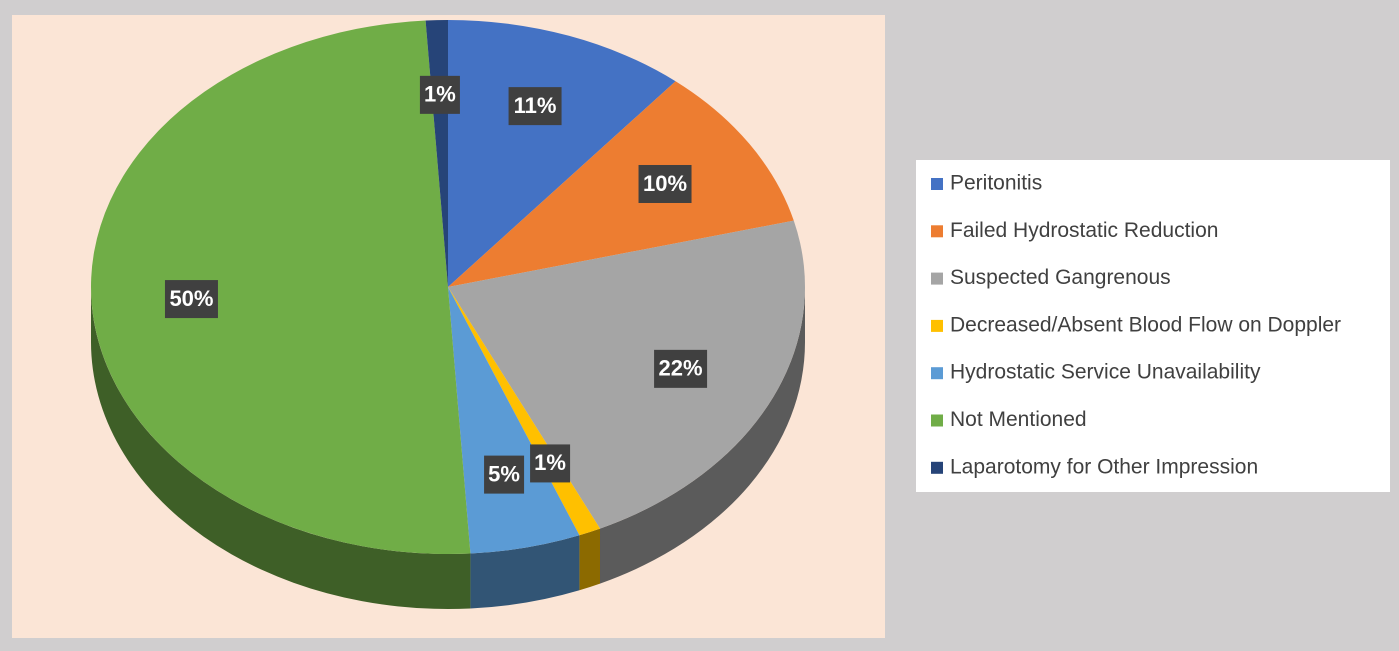 The width and height of the screenshot is (1399, 651). I want to click on legend-label: Failed Hydrostatic Reduction, so click(1084, 230).